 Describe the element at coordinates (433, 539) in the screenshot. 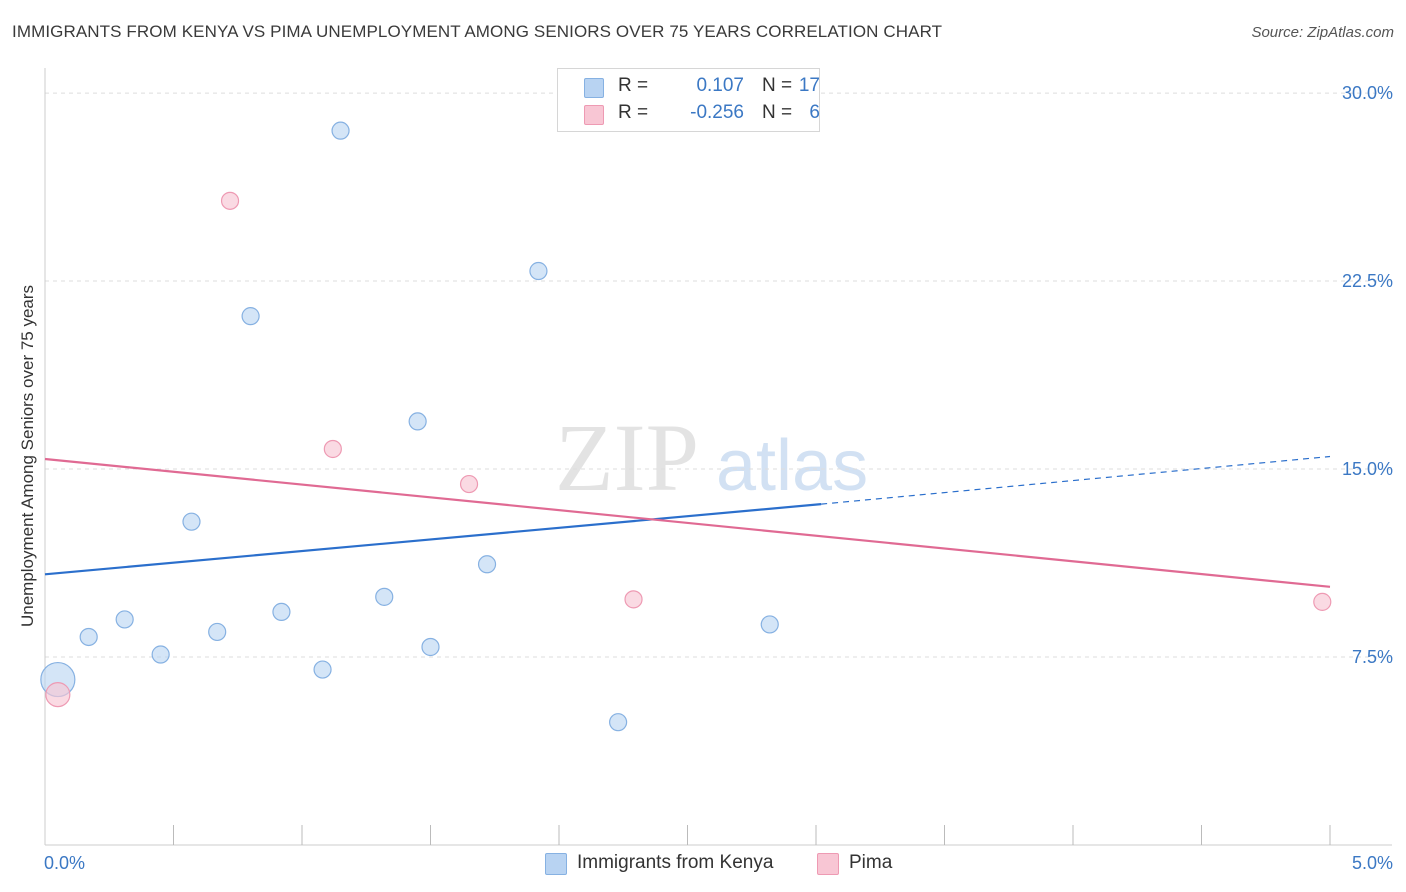

I see `trendline-kenya` at that location.